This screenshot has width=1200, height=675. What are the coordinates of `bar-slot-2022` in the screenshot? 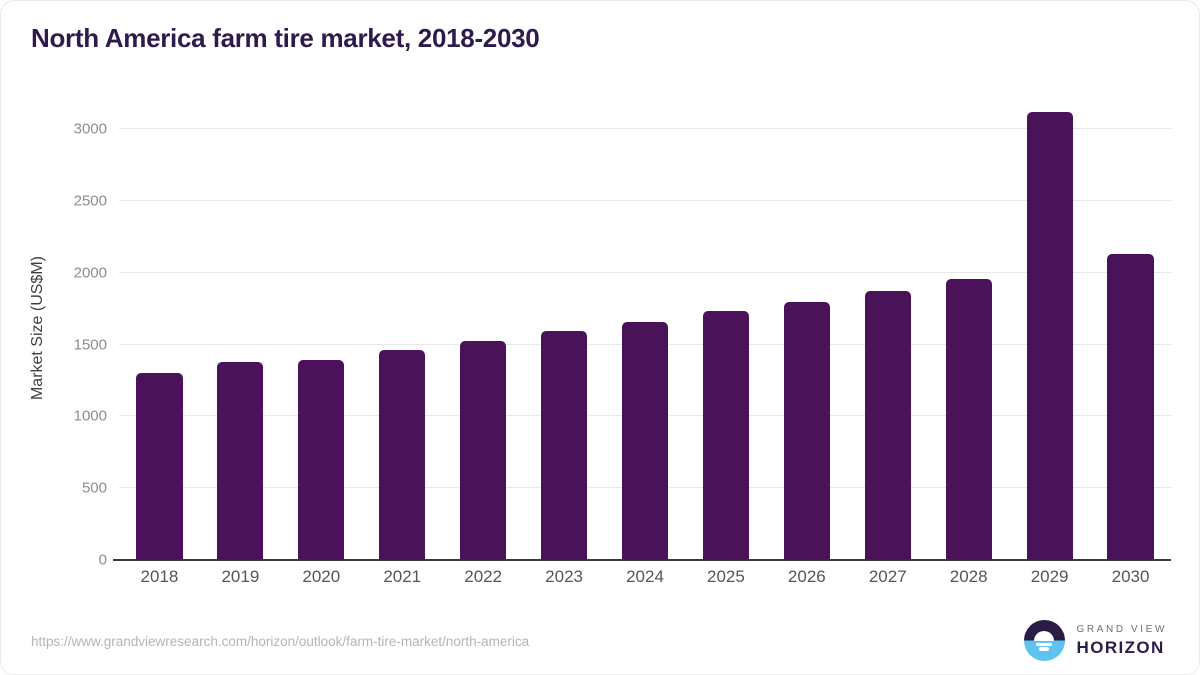 It's located at (483, 328).